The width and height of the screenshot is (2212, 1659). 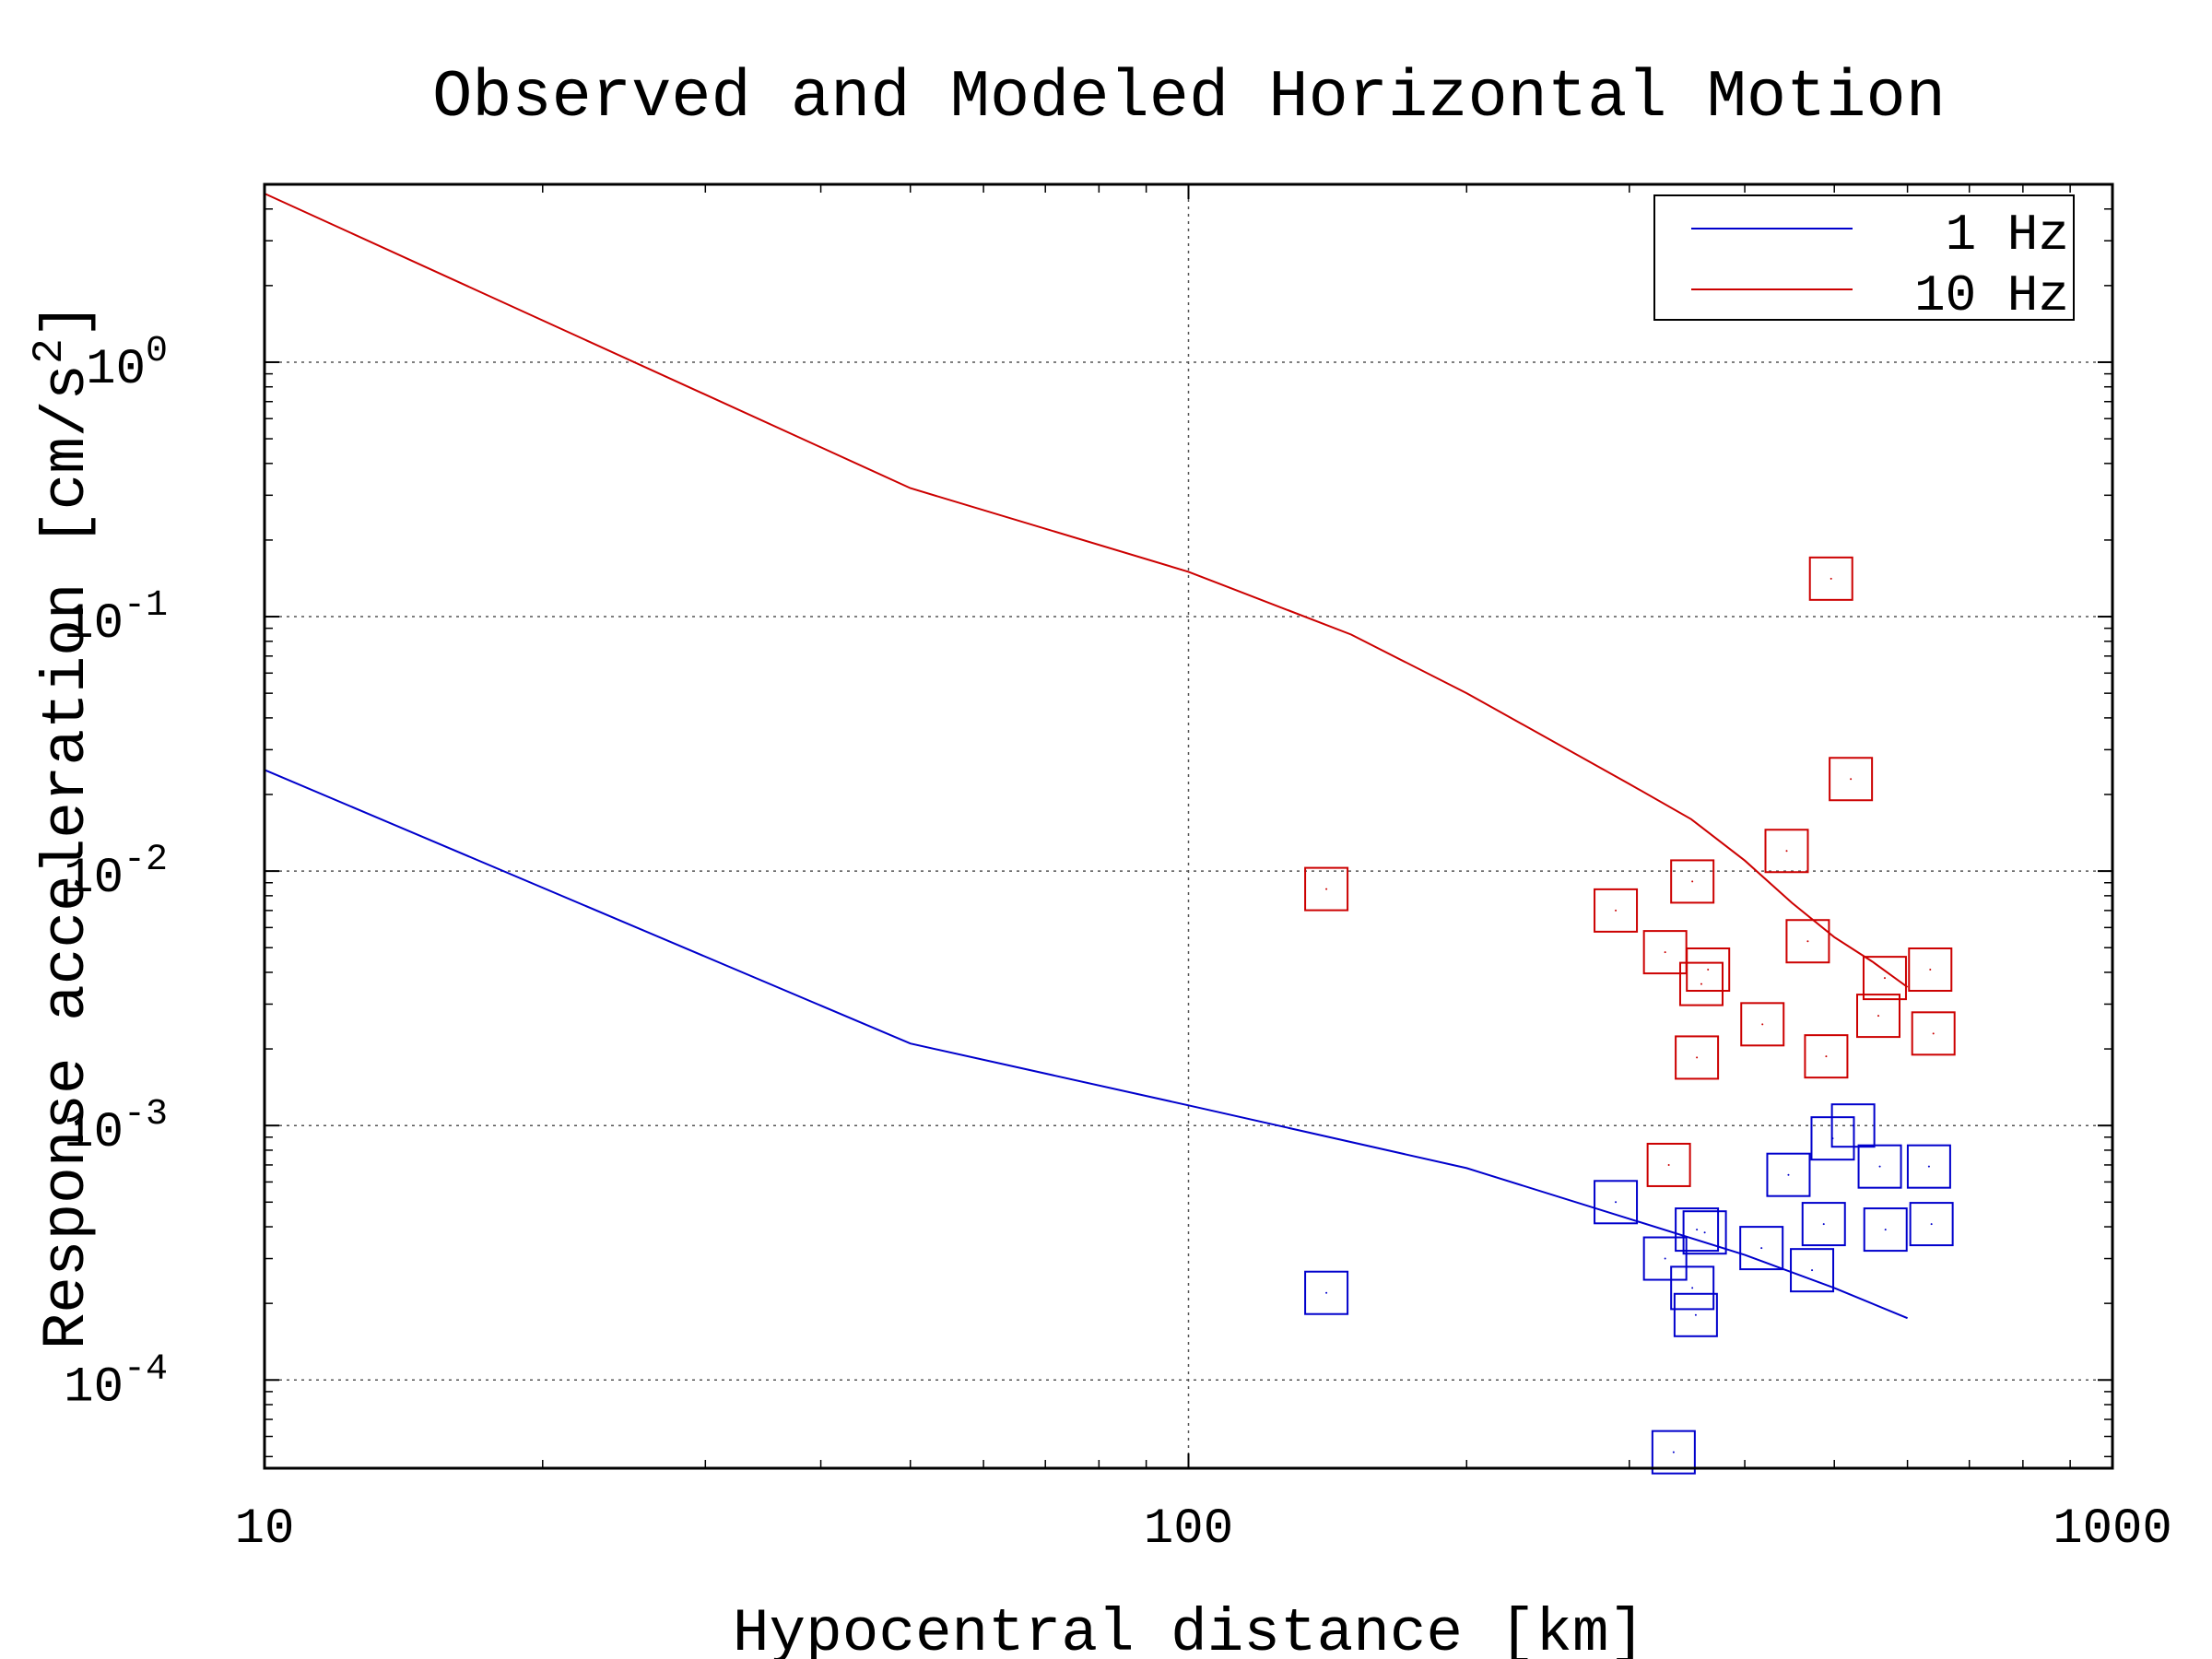 I want to click on y-axis-label-main: Response acceleration [cm/s, so click(x=66, y=856).